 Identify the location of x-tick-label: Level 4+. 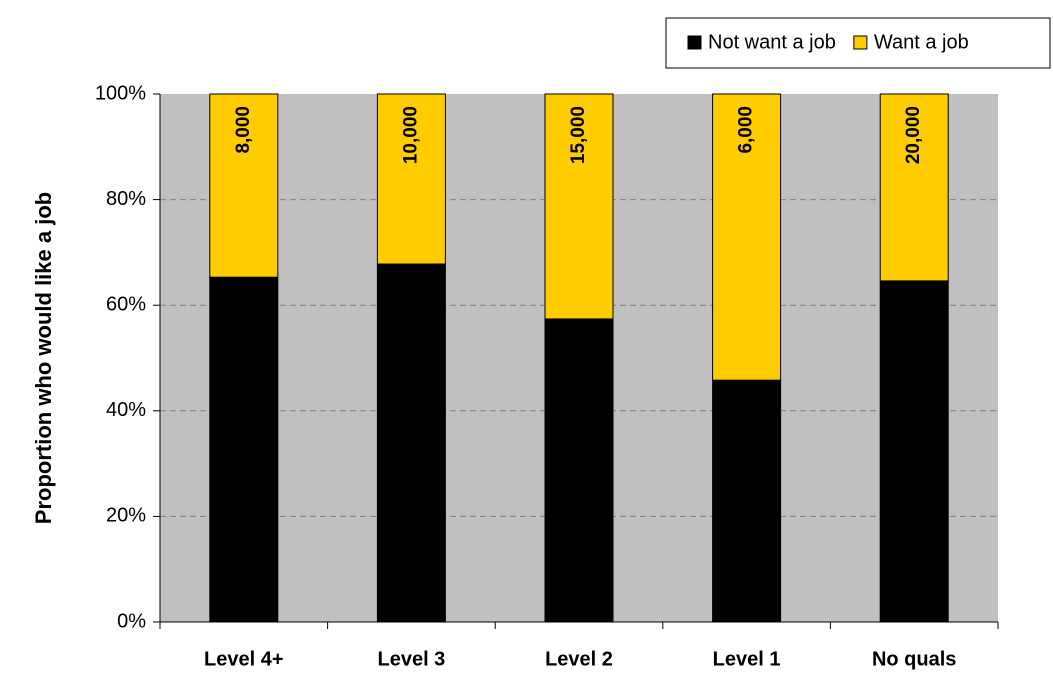
(244, 659).